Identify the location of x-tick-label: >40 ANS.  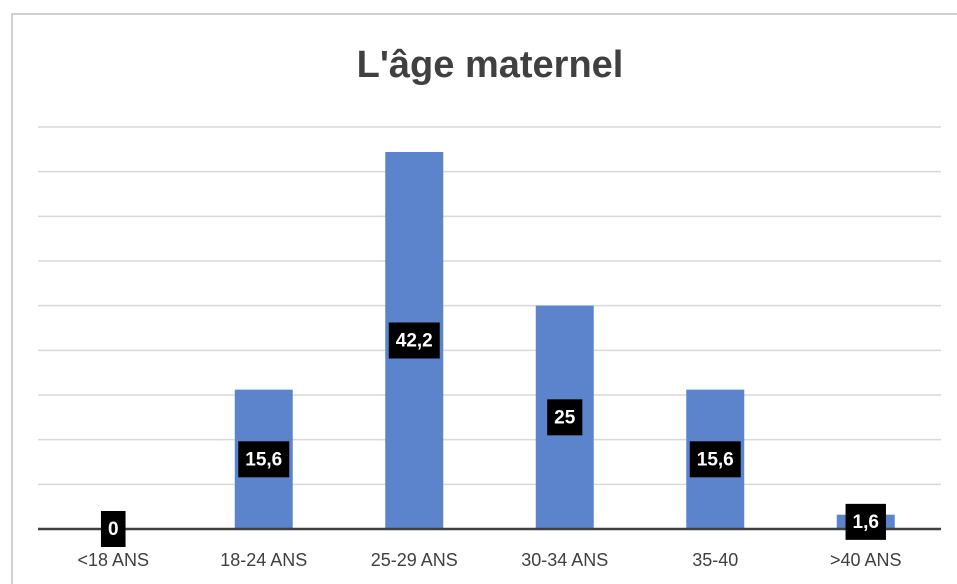
(866, 560).